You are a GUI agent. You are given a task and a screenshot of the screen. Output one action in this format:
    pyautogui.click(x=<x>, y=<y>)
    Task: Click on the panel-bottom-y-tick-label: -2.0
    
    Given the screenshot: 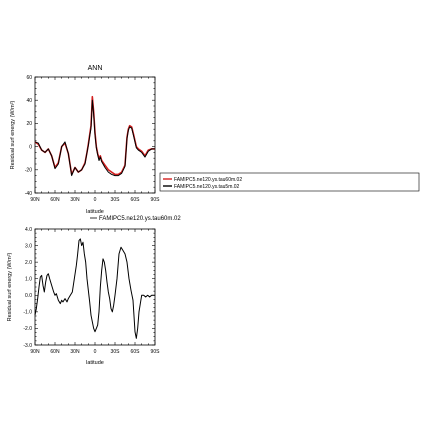 What is the action you would take?
    pyautogui.click(x=27, y=329)
    